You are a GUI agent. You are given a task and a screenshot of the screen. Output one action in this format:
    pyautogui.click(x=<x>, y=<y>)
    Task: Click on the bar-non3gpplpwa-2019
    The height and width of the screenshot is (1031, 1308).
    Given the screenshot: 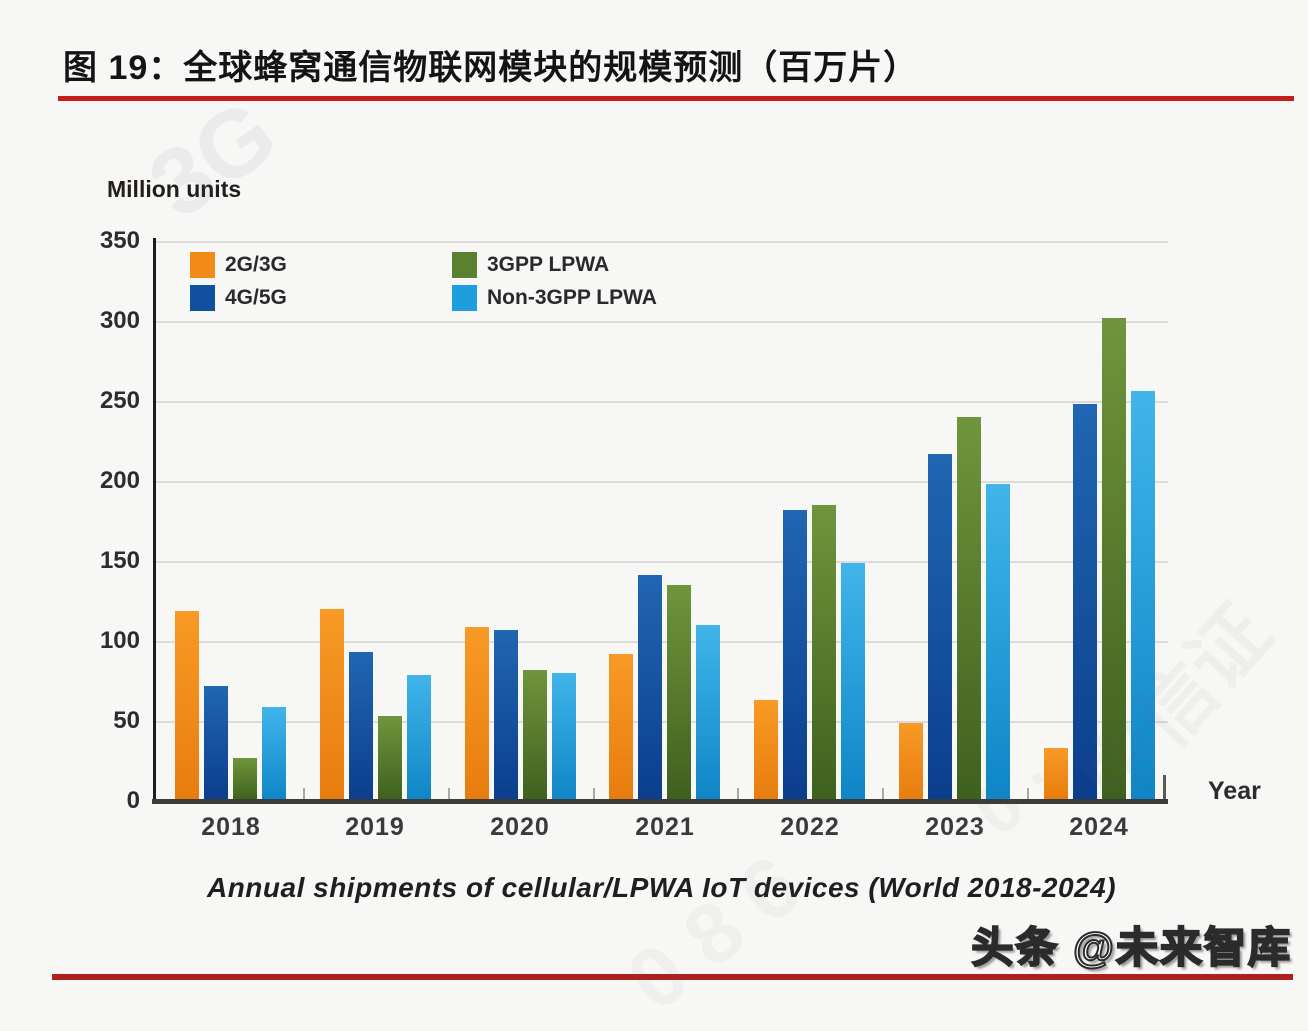 What is the action you would take?
    pyautogui.click(x=419, y=738)
    